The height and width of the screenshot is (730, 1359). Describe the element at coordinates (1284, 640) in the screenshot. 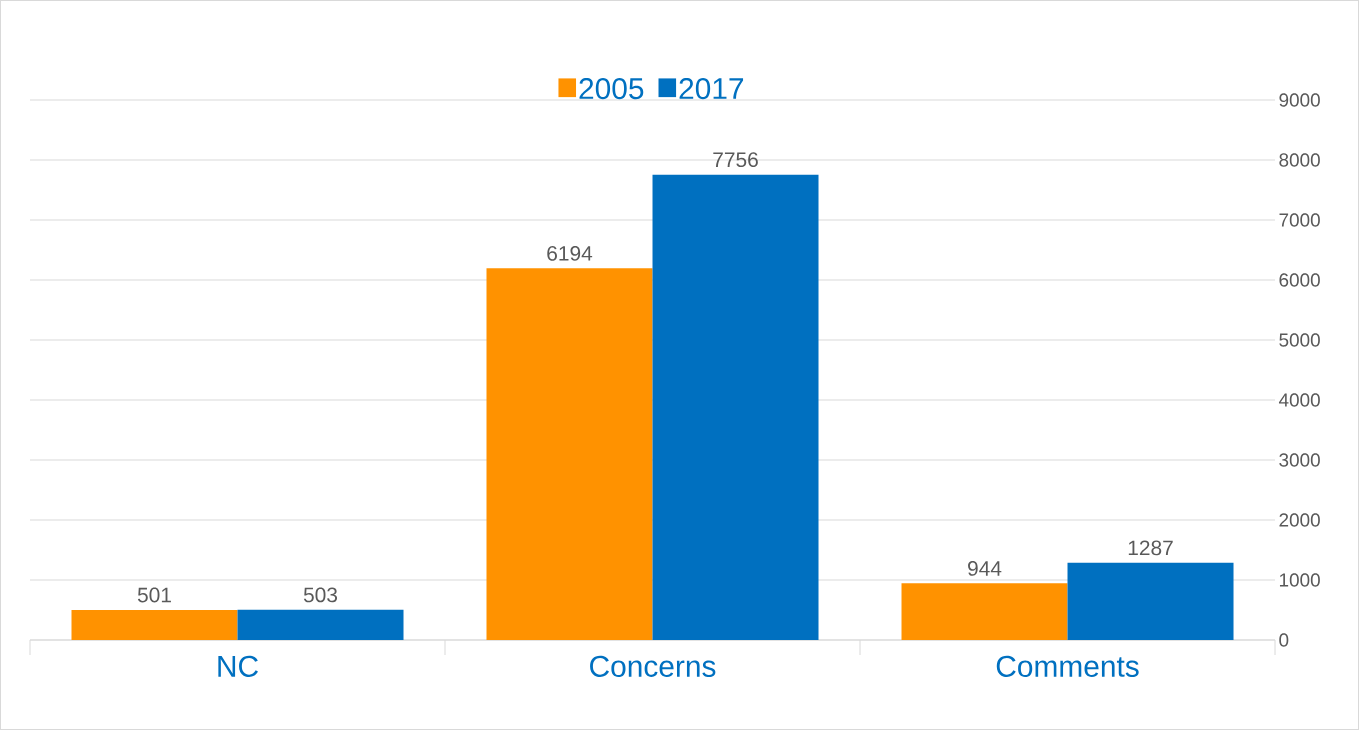

I see `y-tick-label: 0` at that location.